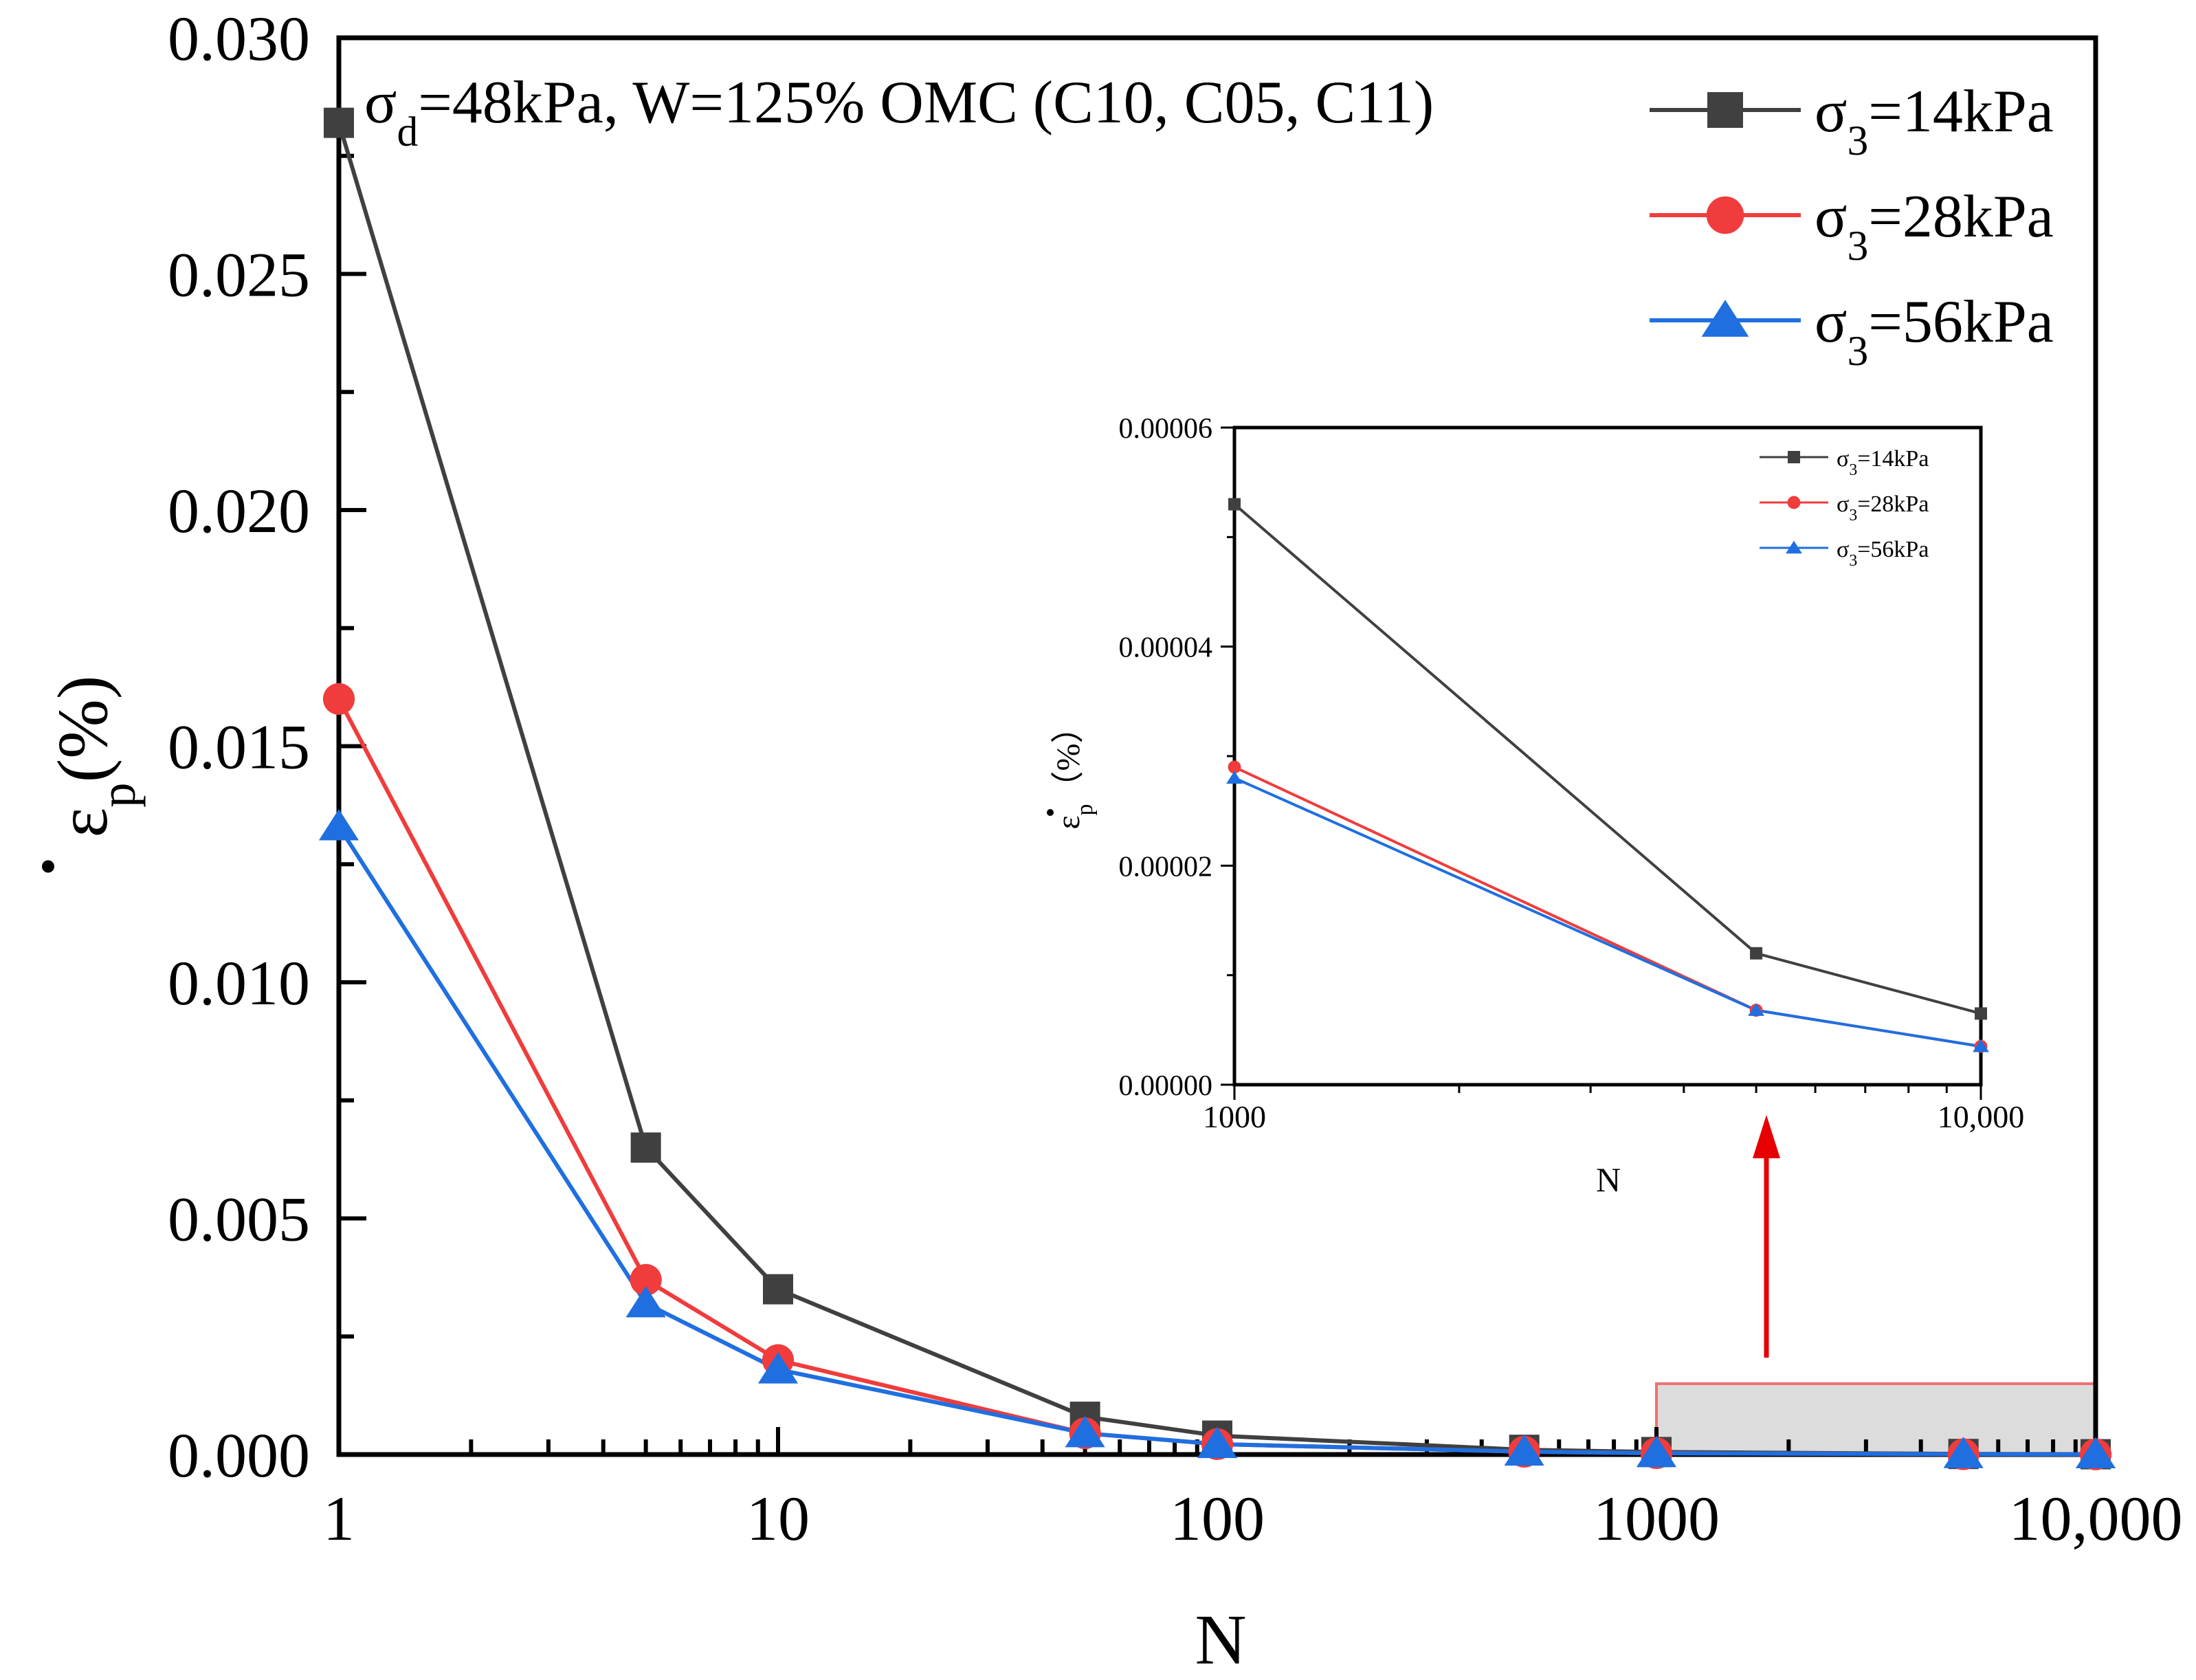 The image size is (2196, 1680). I want to click on inset-y-axis-label-text: εp（%）, so click(1074, 770).